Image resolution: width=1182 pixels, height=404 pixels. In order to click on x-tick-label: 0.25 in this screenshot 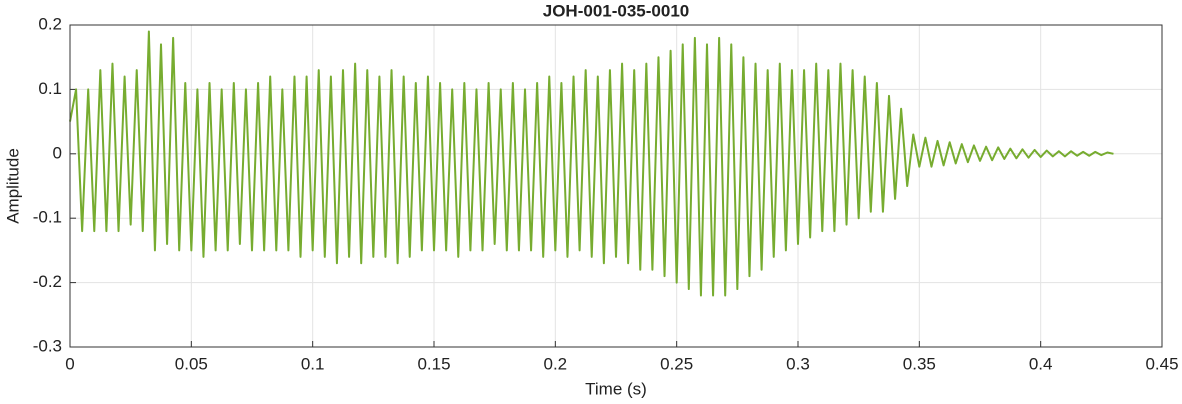, I will do `click(676, 363)`.